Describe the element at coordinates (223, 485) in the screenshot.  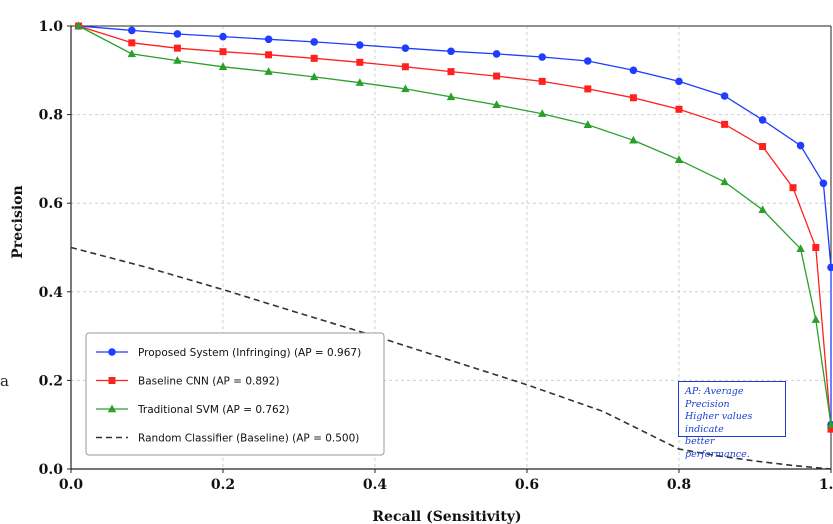
I see `x-tick-label-1: 0.2` at that location.